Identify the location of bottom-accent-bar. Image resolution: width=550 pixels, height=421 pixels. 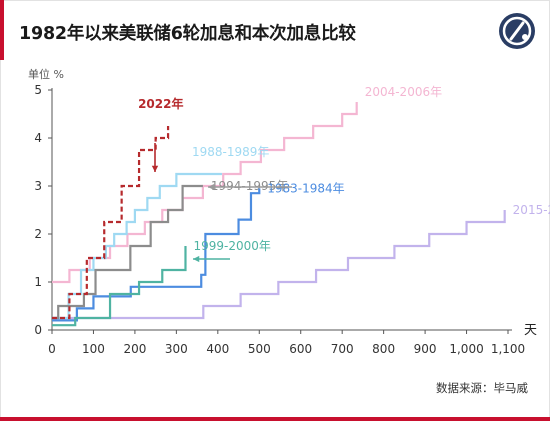
(275, 419).